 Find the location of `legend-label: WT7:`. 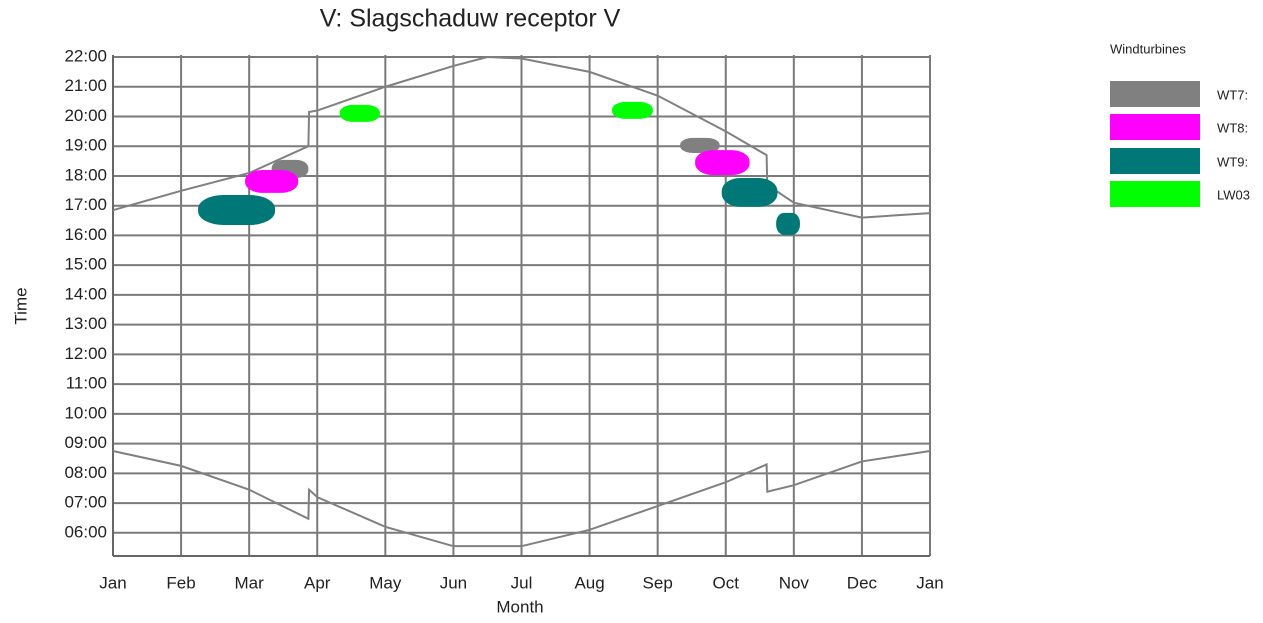

legend-label: WT7: is located at coordinates (1232, 94).